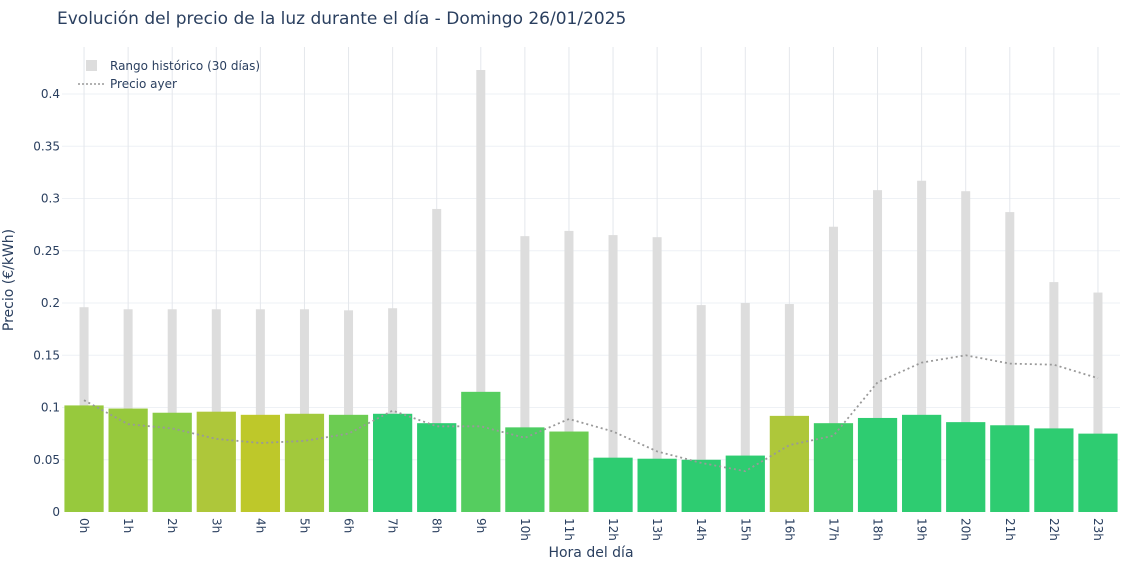 This screenshot has width=1140, height=570. I want to click on x-tick-label: 11h, so click(569, 529).